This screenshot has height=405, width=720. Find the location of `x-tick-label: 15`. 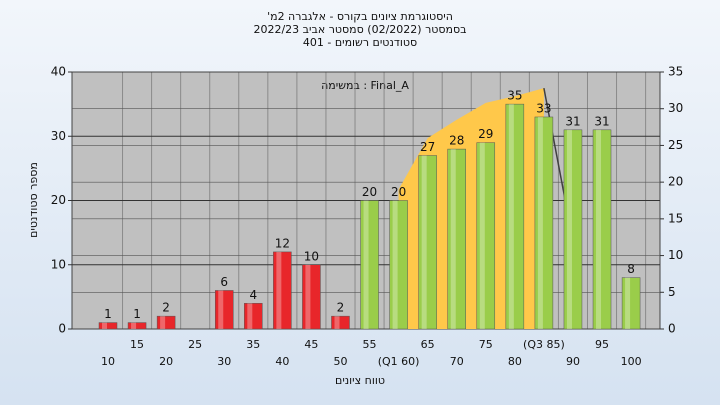

x-tick-label: 15 is located at coordinates (137, 344).